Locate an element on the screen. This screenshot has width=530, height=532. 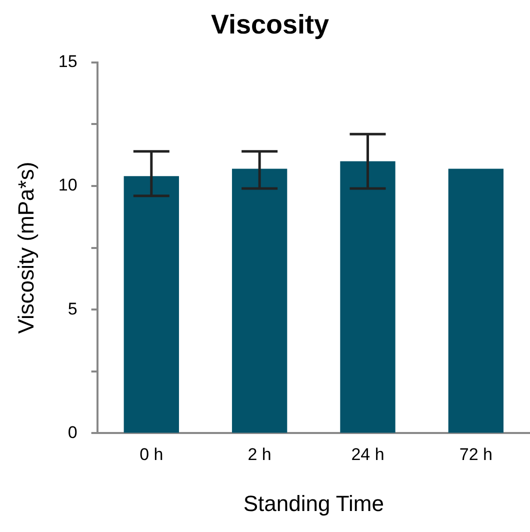
x-tick-label: 72 h is located at coordinates (475, 454).